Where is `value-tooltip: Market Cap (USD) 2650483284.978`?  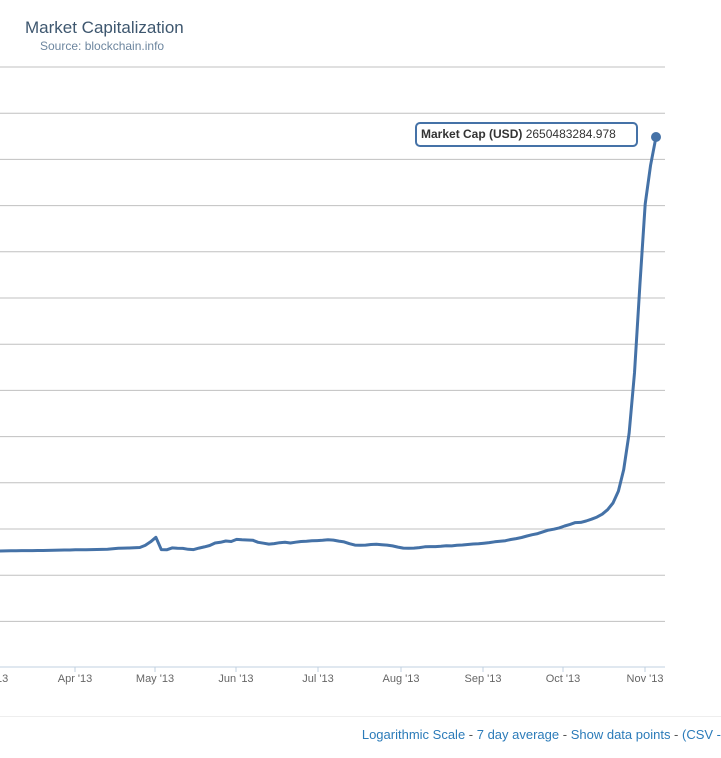
value-tooltip: Market Cap (USD) 2650483284.978 is located at coordinates (526, 134).